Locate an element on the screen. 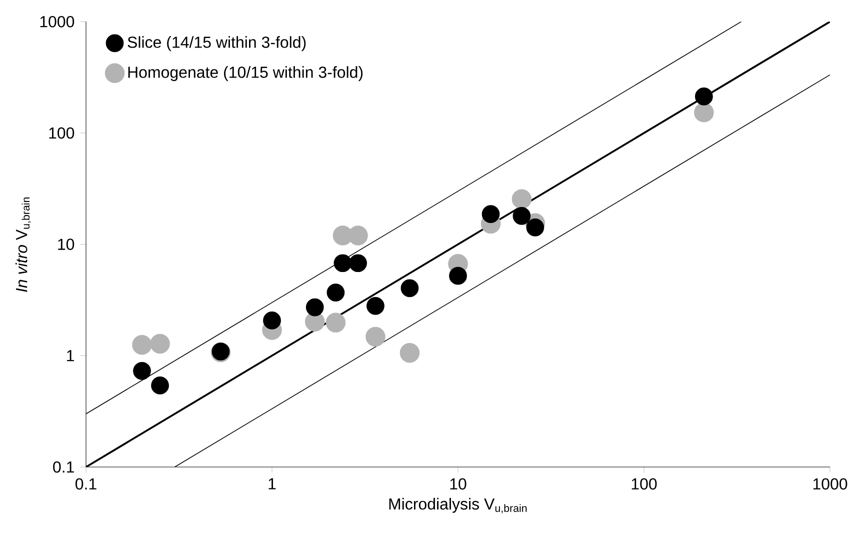  x-tick-label: 0.1 is located at coordinates (86, 484).